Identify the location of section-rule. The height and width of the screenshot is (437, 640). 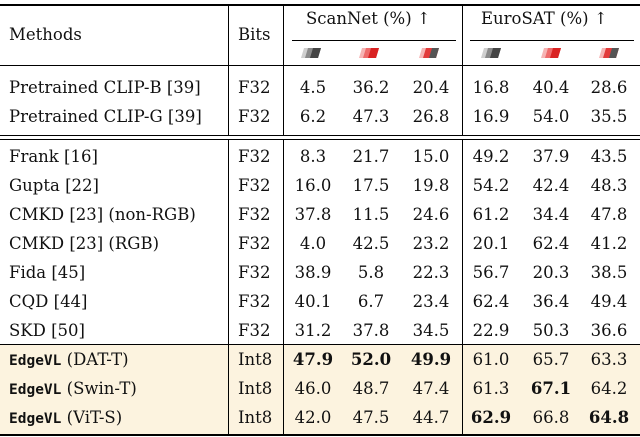
(320, 139).